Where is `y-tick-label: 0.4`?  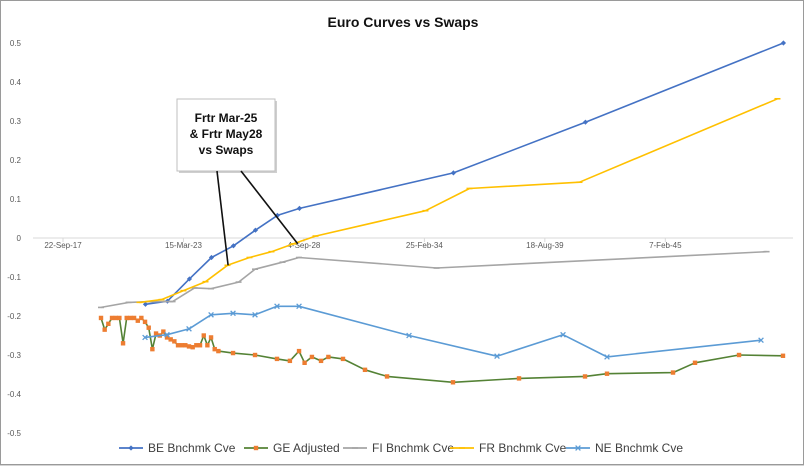 y-tick-label: 0.4 is located at coordinates (16, 82).